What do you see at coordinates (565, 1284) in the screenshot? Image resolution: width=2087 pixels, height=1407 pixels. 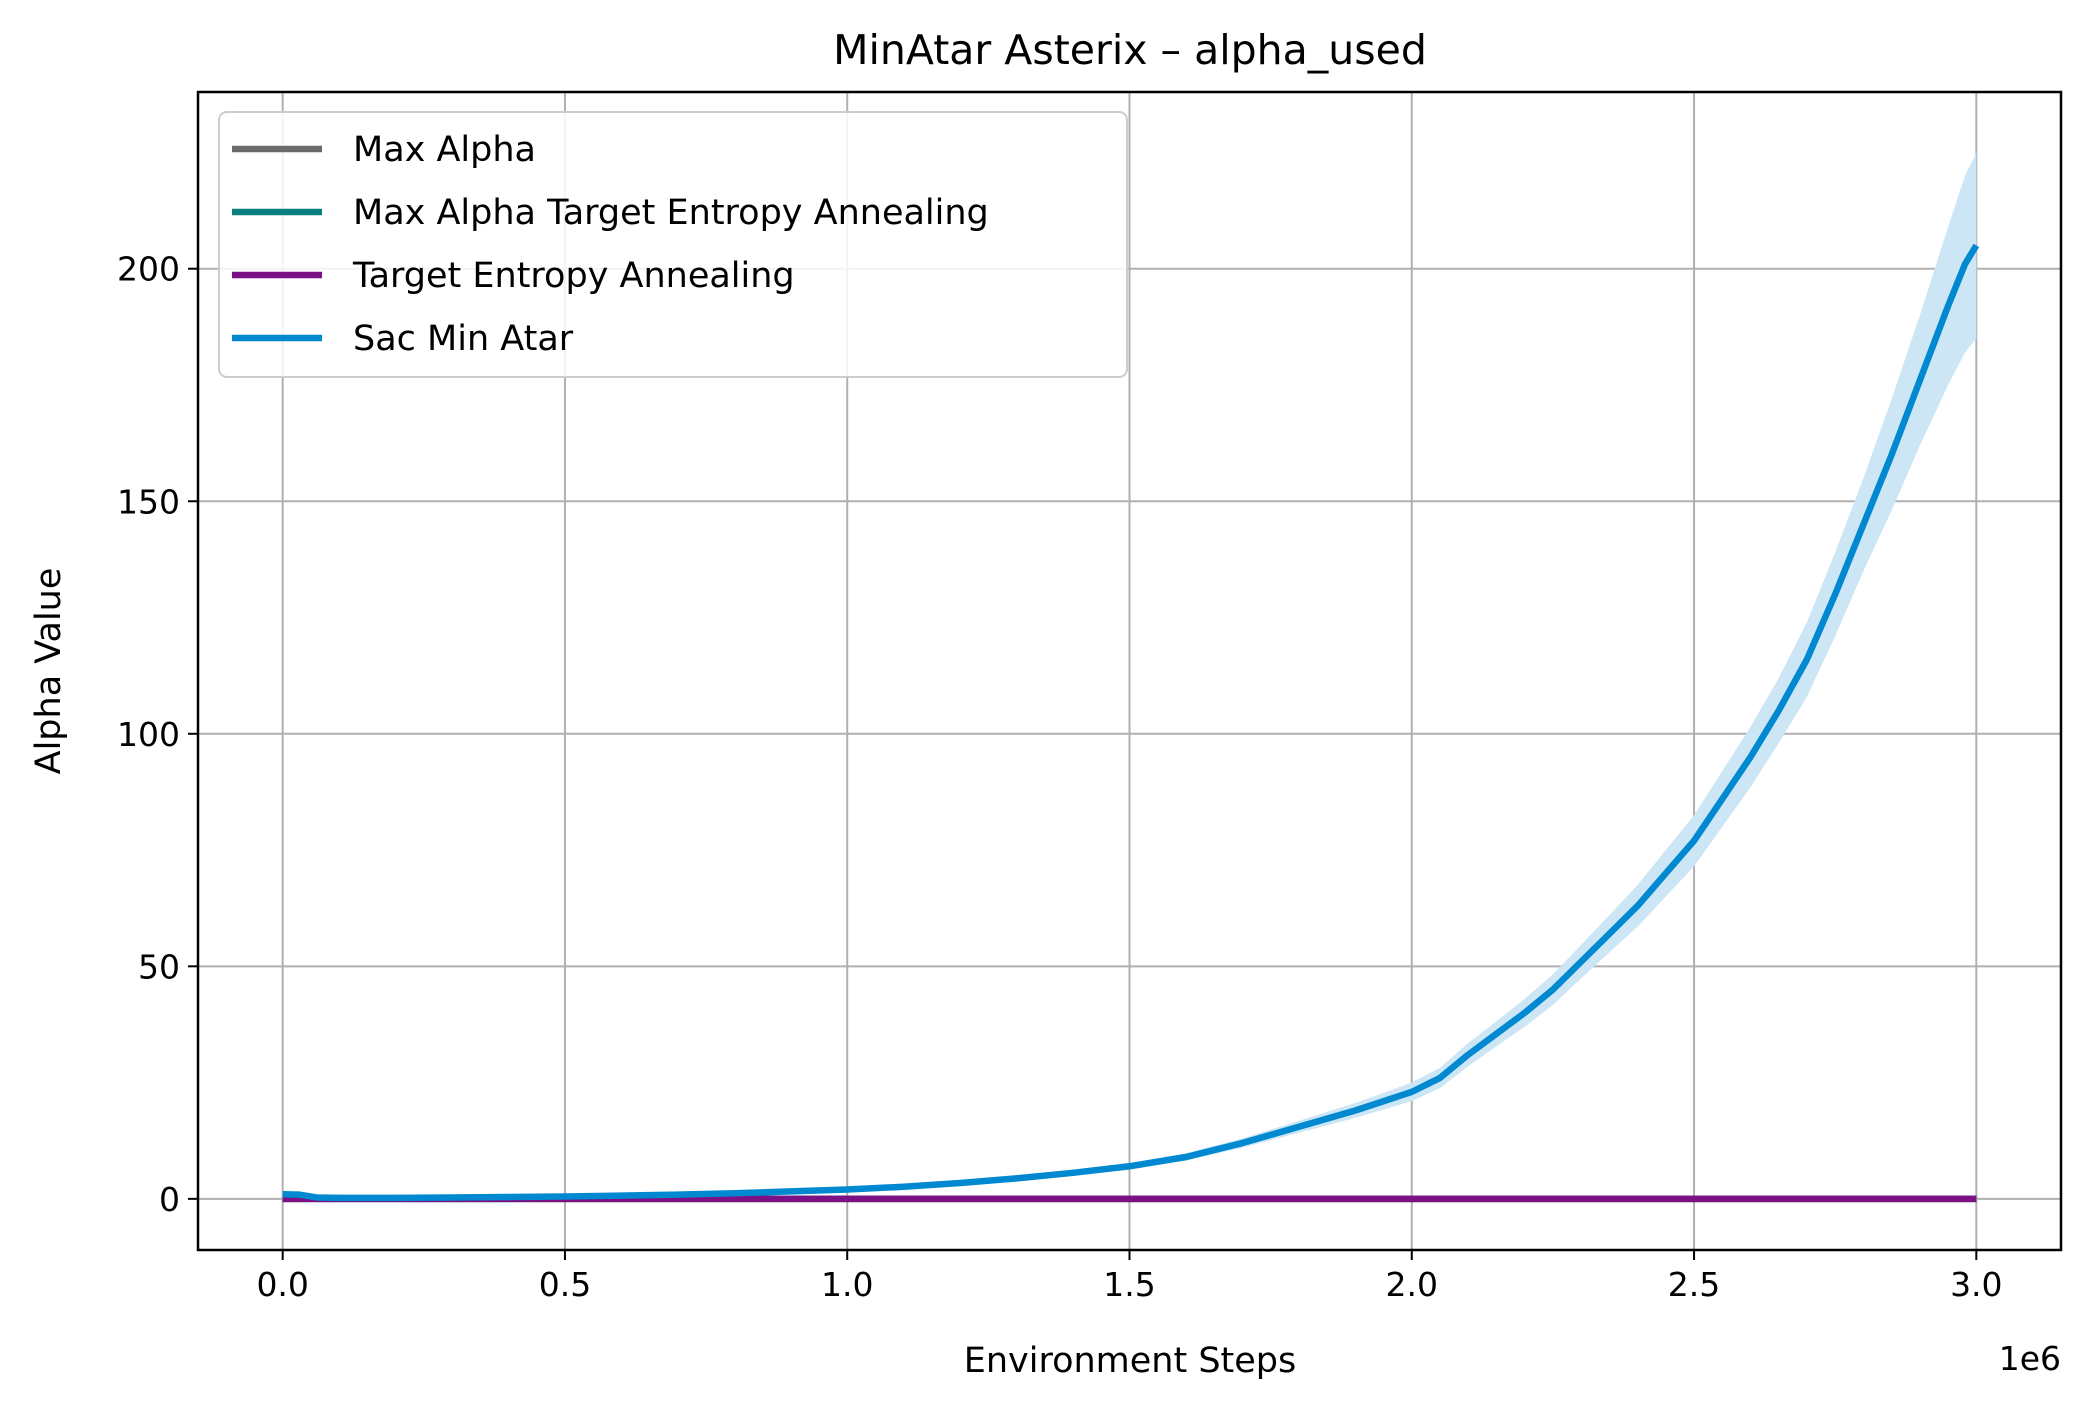 I see `x-tick-label: 0.5` at bounding box center [565, 1284].